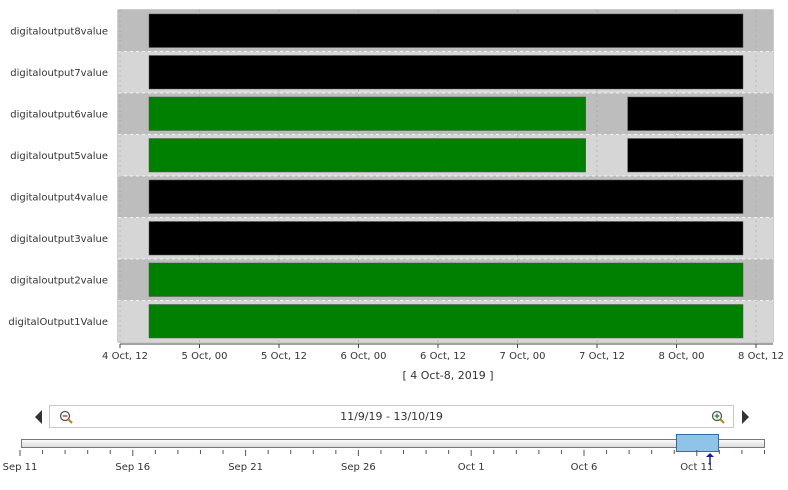  I want to click on row-label: digitaloutput5value, so click(59, 156).